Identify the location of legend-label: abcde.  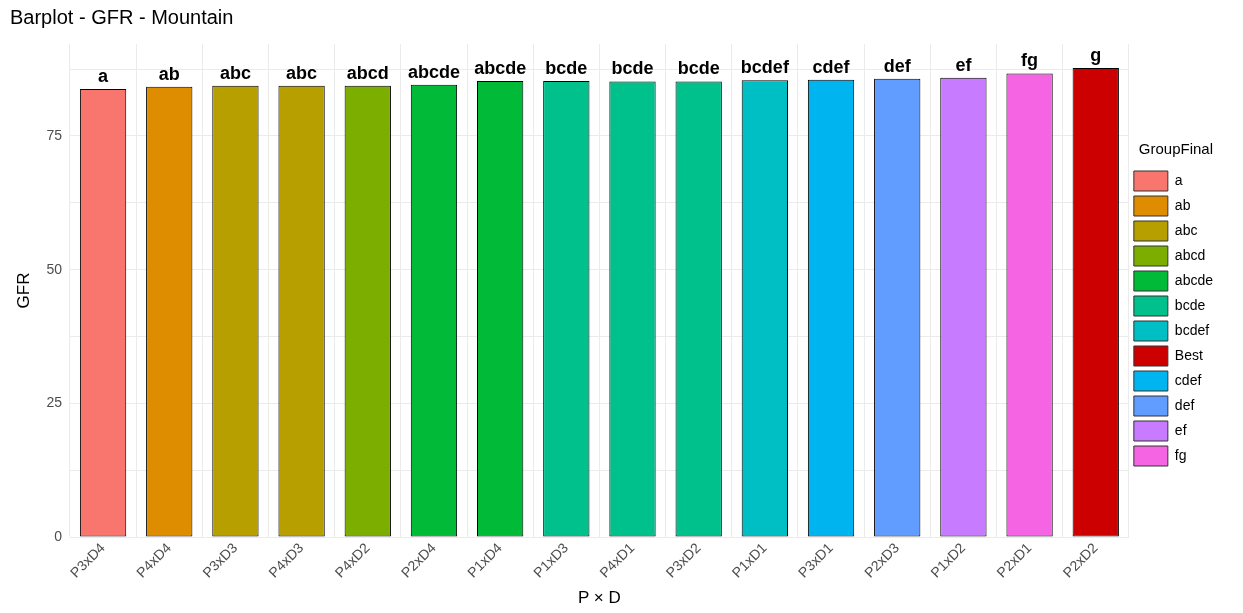
(1194, 279).